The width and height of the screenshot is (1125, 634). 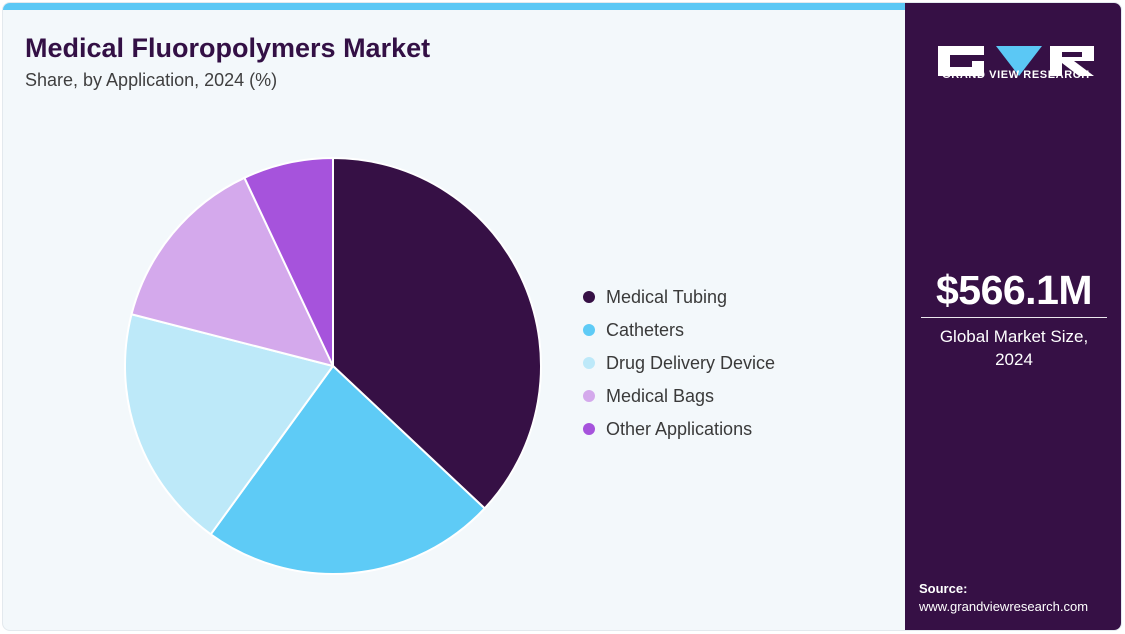 What do you see at coordinates (437, 333) in the screenshot?
I see `pie-slice-medical-tubing` at bounding box center [437, 333].